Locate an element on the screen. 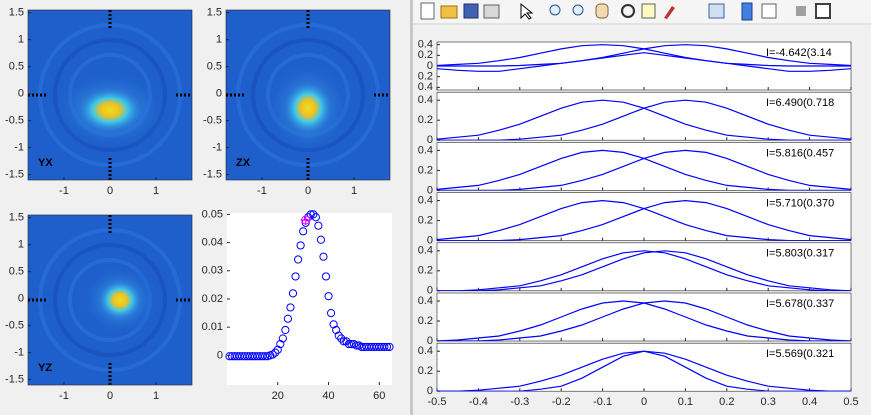 The width and height of the screenshot is (871, 415). hot-spot is located at coordinates (110, 110).